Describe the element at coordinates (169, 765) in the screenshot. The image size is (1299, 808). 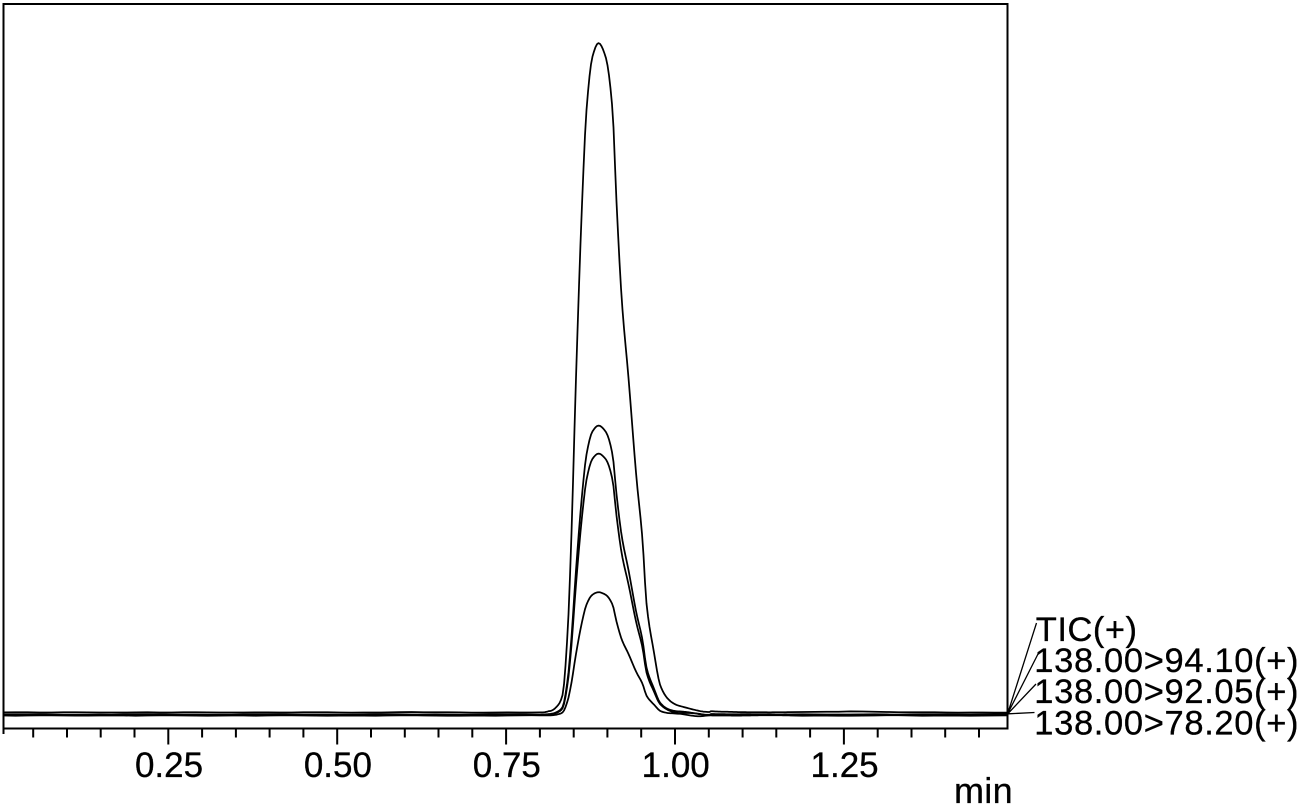
I see `svg-text: 0.25` at that location.